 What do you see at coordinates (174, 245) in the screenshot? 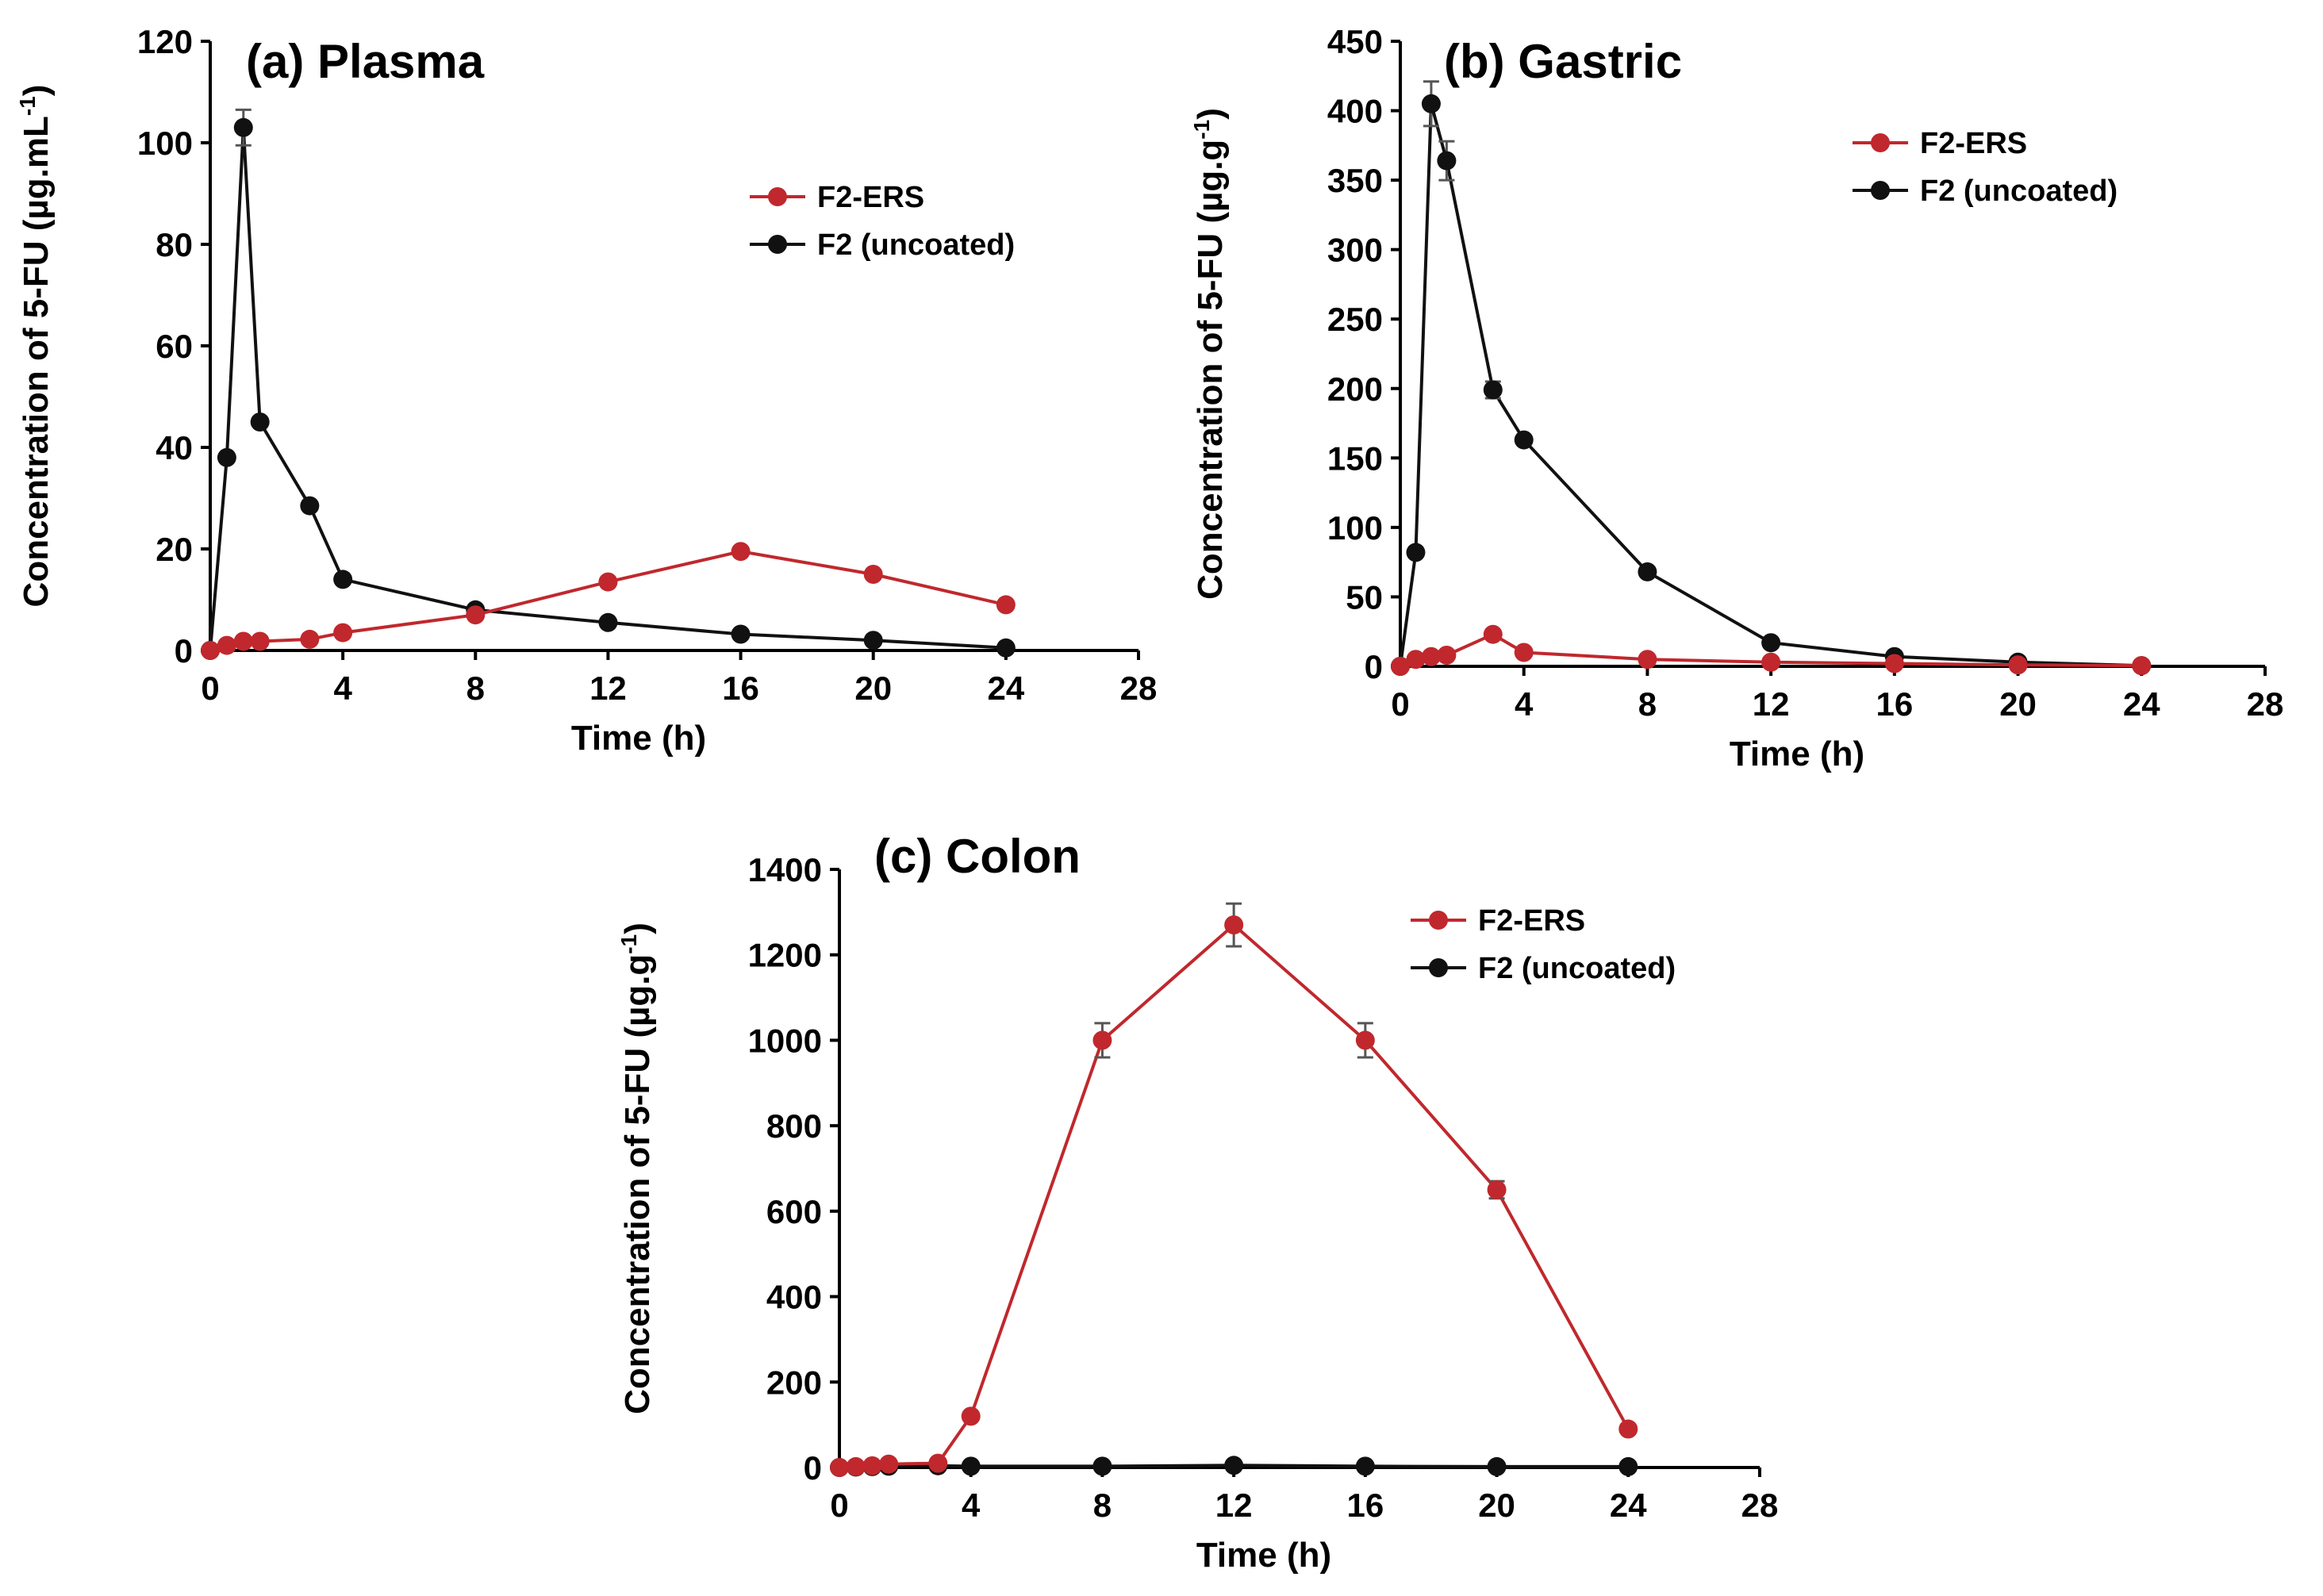
I see `y-tick-label: 80` at bounding box center [174, 245].